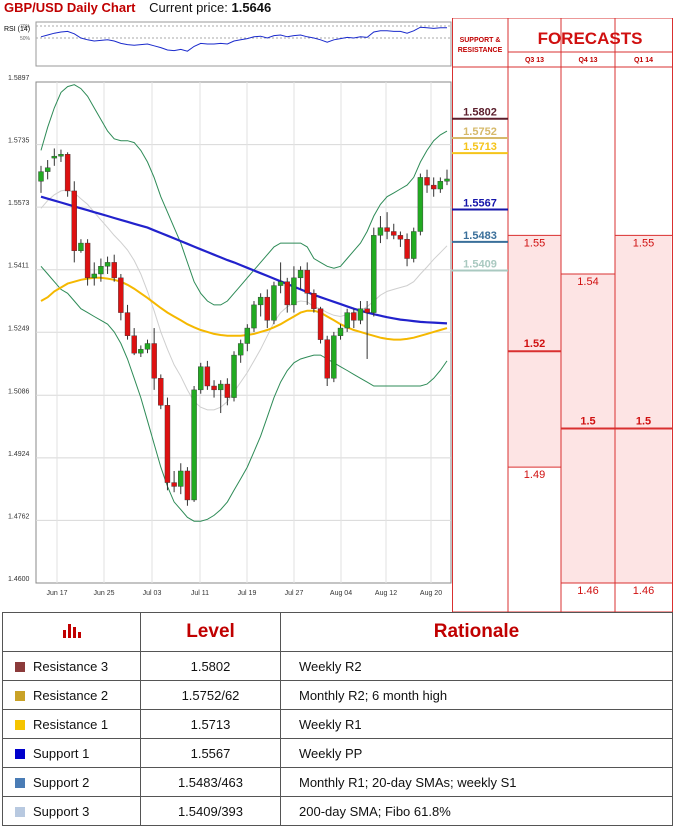 Image resolution: width=675 pixels, height=831 pixels. What do you see at coordinates (534, 475) in the screenshot?
I see `forecast-level-label: 1.49` at bounding box center [534, 475].